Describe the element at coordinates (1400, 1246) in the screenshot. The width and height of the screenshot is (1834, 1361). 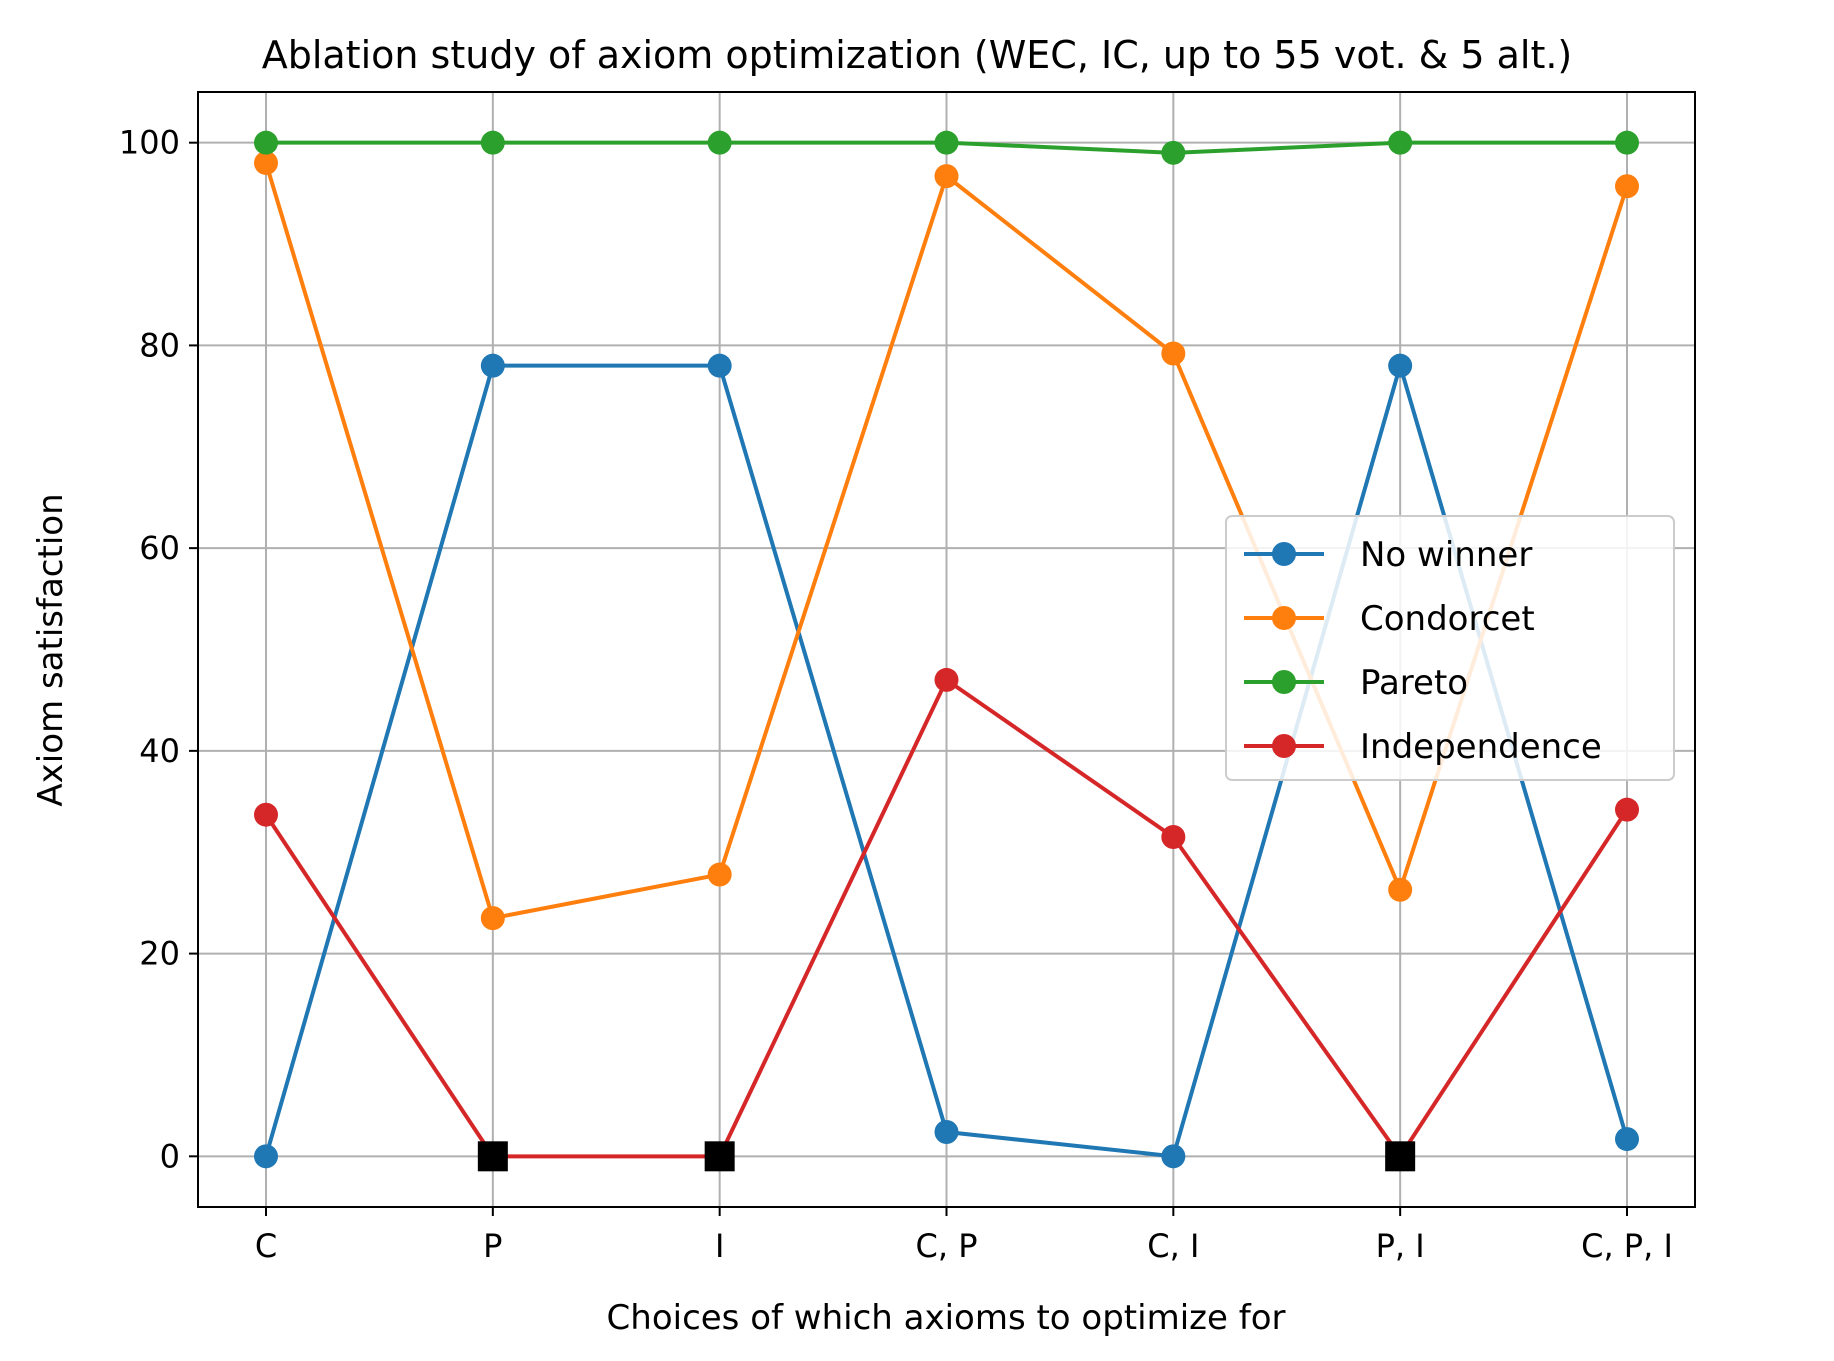
I see `x-tick-label: P, I` at that location.